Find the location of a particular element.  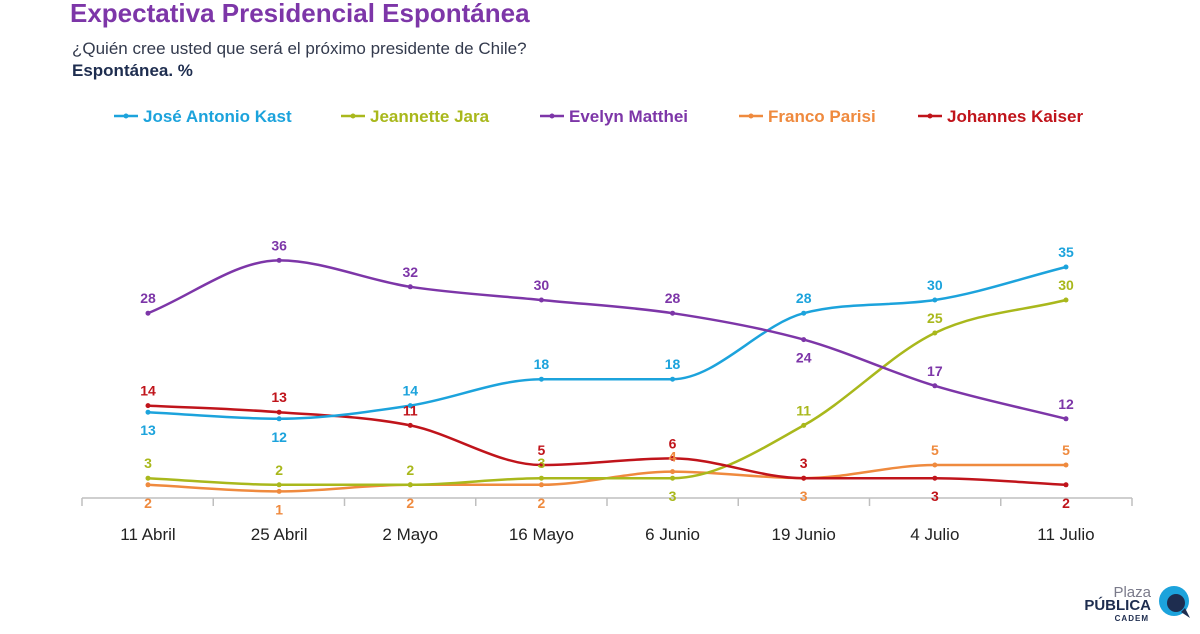

legend-label: José Antonio Kast is located at coordinates (217, 116).